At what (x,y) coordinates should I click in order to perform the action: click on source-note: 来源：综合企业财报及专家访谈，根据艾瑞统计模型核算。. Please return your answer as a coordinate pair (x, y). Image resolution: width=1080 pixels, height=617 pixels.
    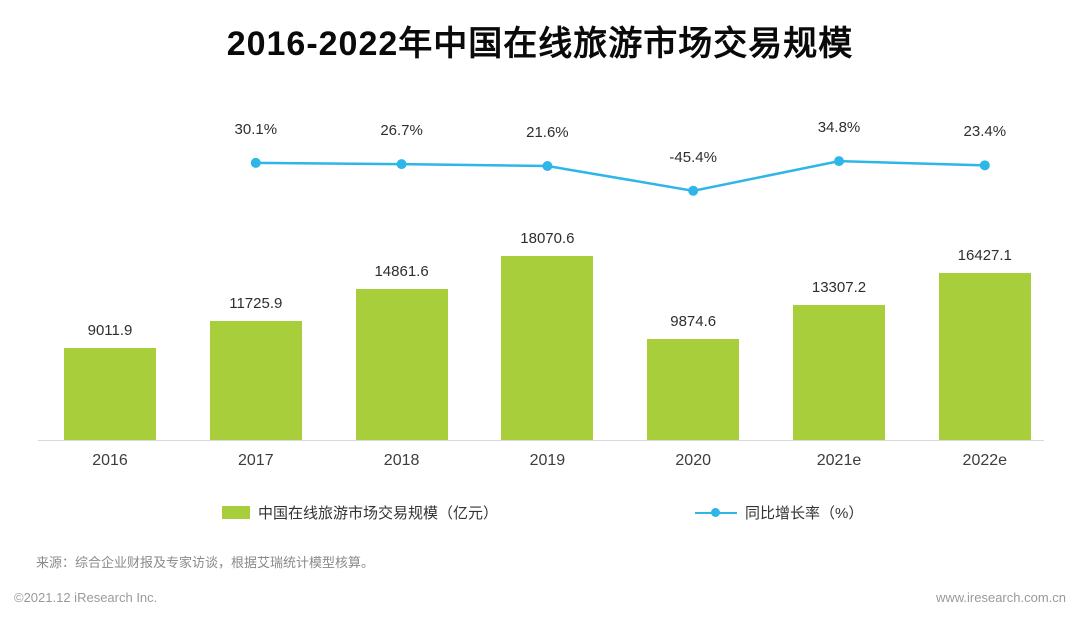
    Looking at the image, I should click on (205, 562).